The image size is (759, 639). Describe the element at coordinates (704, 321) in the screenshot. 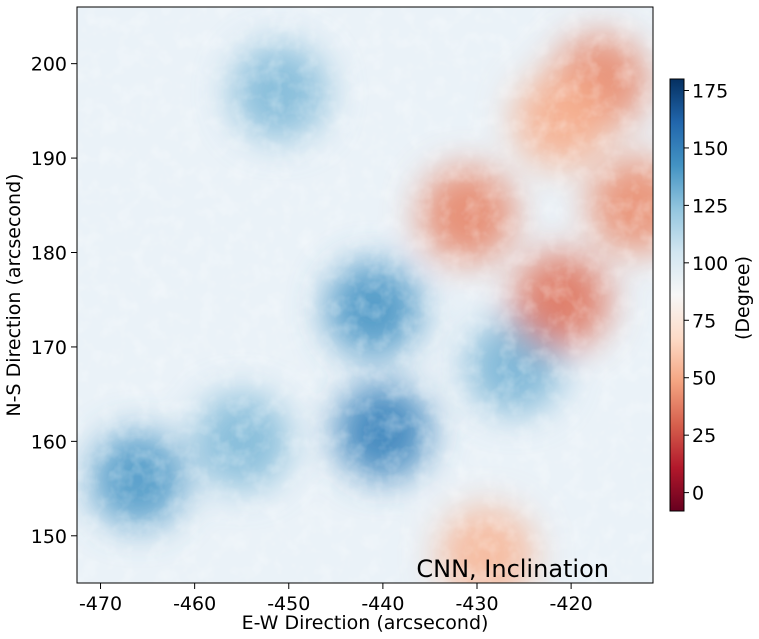

I see `colorbar-tick-label: 75` at that location.